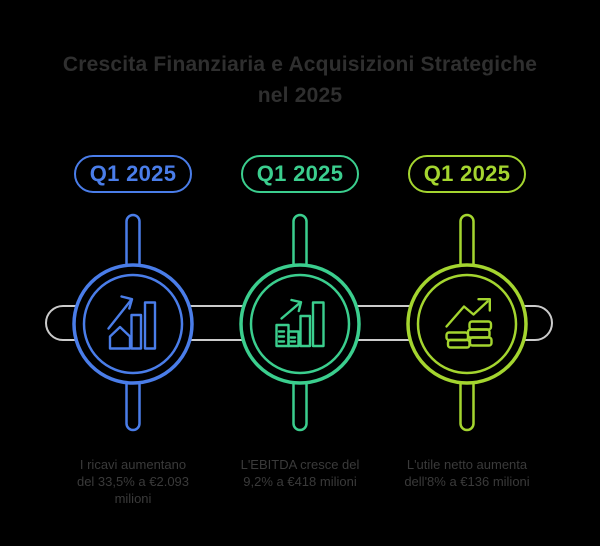 Image resolution: width=600 pixels, height=546 pixels. I want to click on milestone-3-node, so click(467, 322).